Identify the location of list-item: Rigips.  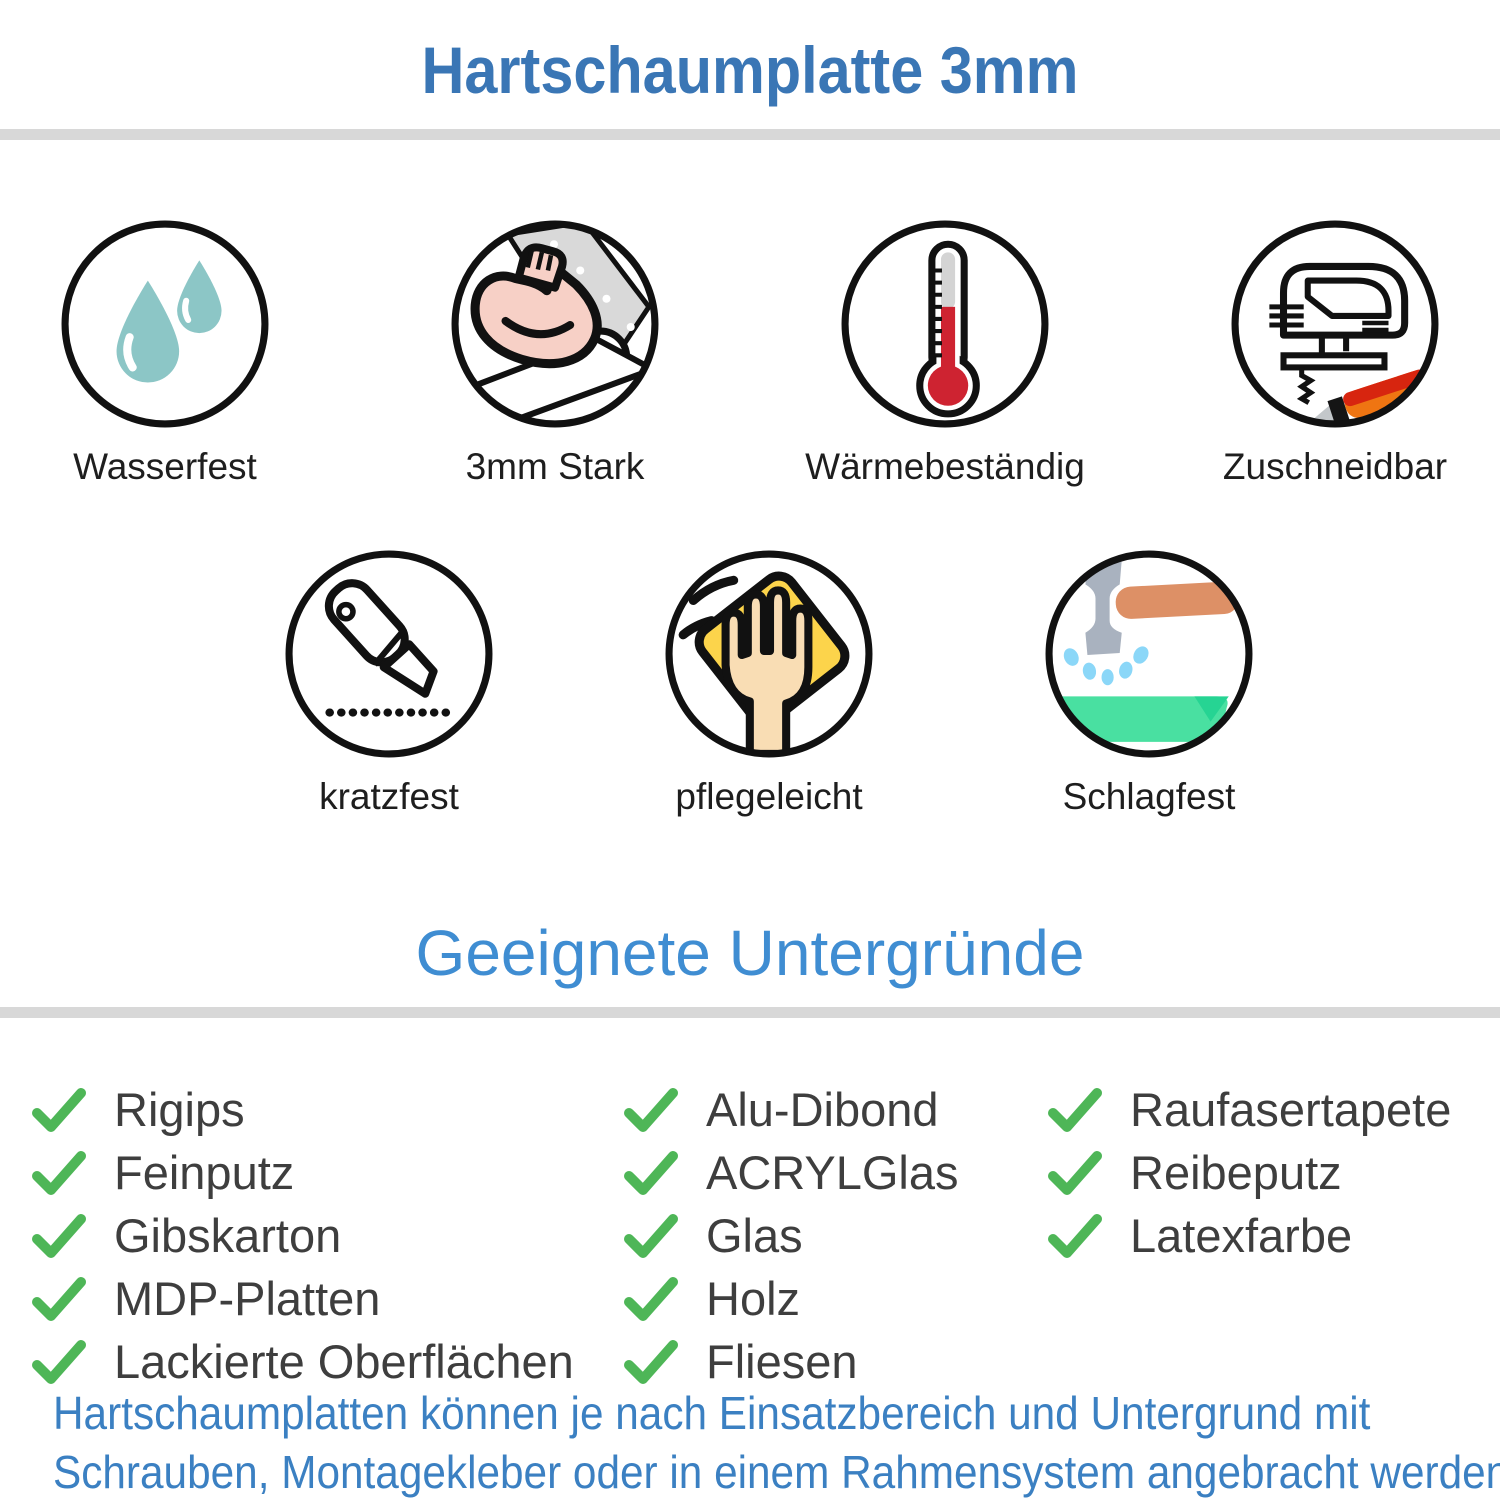
(303, 1109).